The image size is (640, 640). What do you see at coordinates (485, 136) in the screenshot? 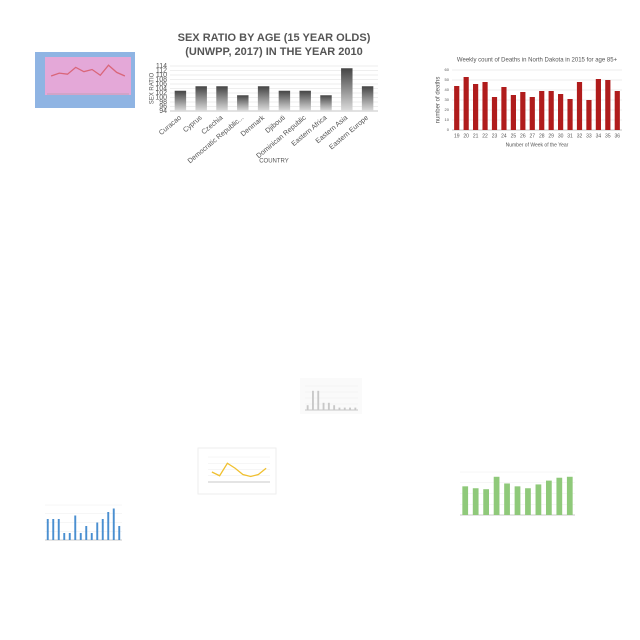
I see `x-tick-label: 22` at bounding box center [485, 136].